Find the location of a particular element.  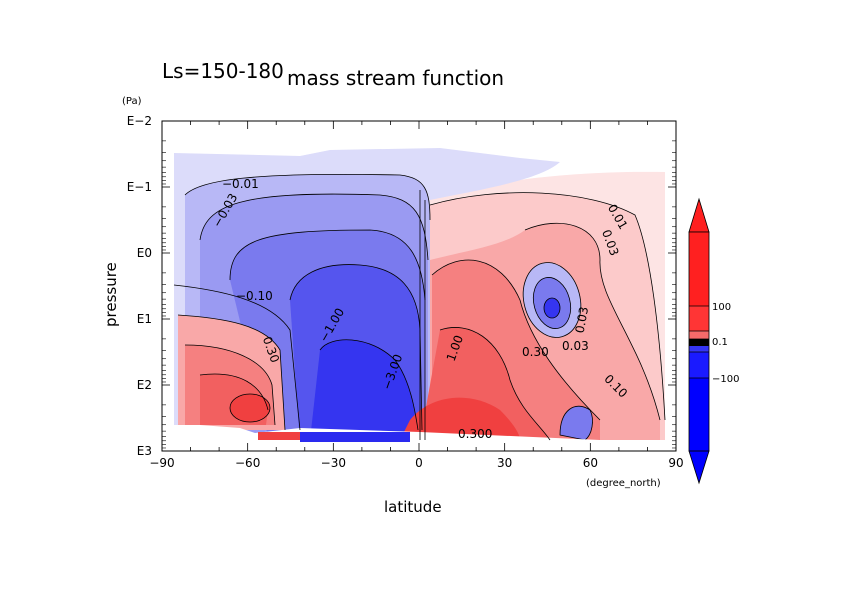

contour-label: −0.01 is located at coordinates (240, 184).